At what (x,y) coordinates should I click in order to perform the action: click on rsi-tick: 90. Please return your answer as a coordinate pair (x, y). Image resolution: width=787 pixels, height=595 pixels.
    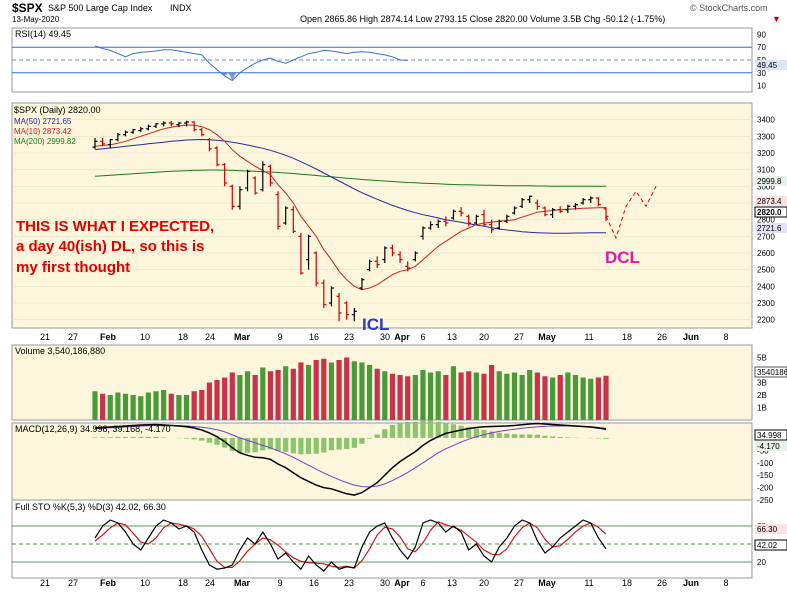
    Looking at the image, I should click on (761, 34).